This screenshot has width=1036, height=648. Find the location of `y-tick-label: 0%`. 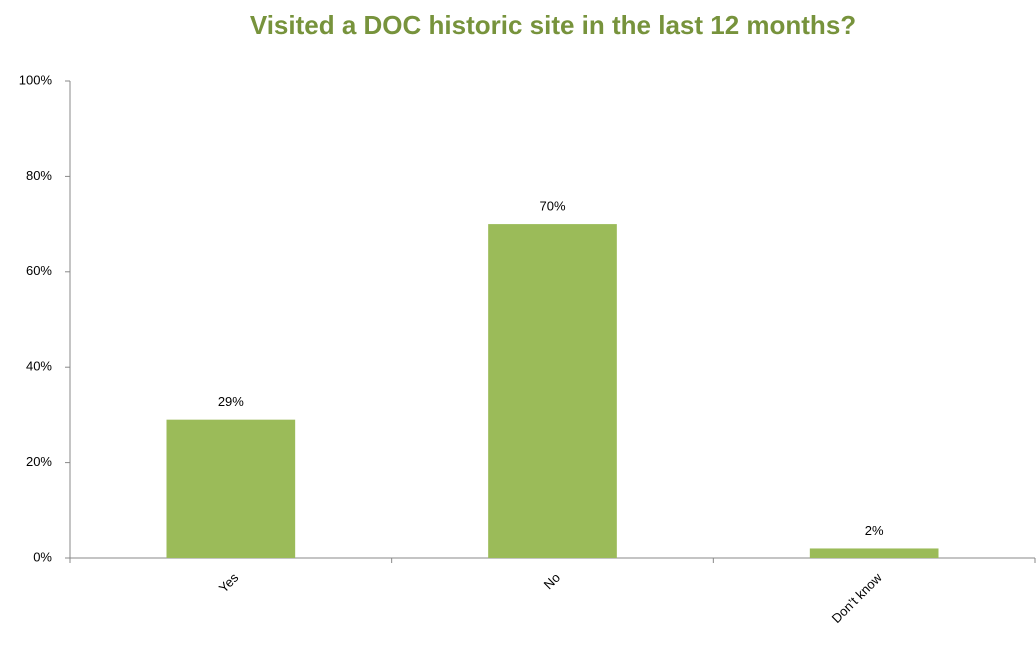

y-tick-label: 0% is located at coordinates (42, 556).